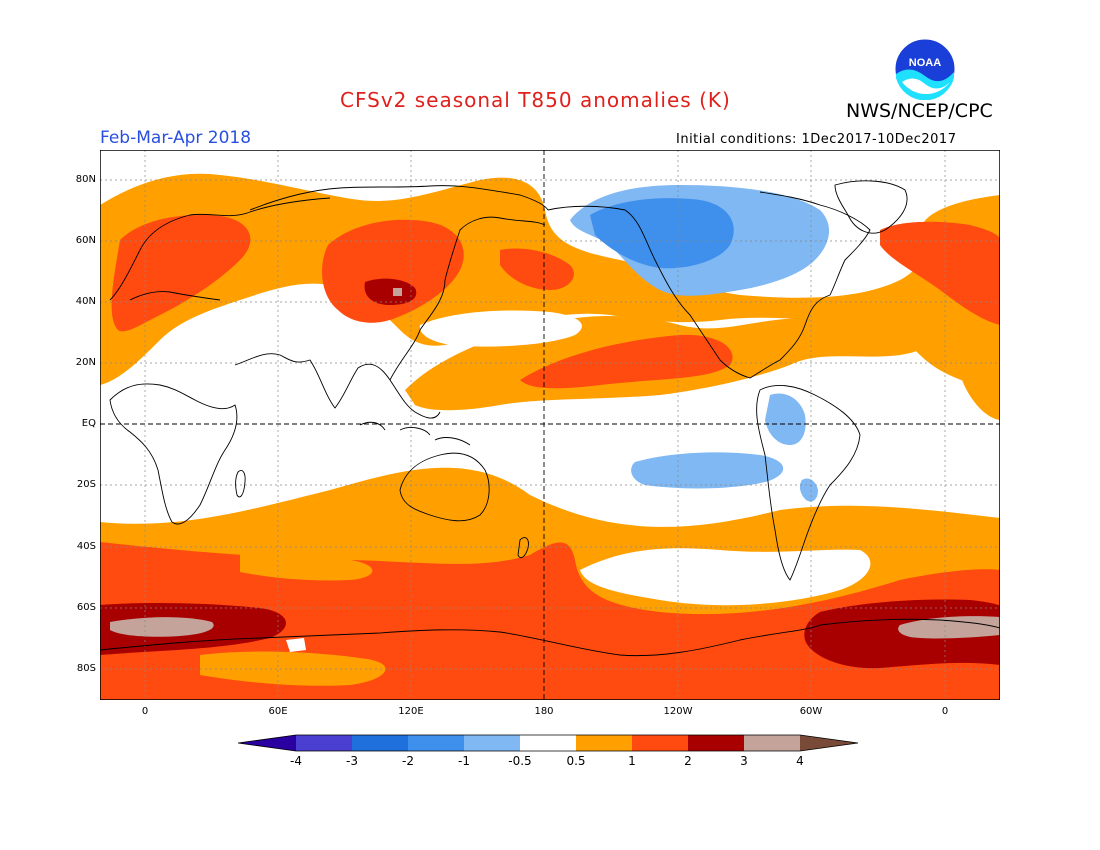 The height and width of the screenshot is (850, 1100). What do you see at coordinates (744, 761) in the screenshot?
I see `colorbar-label: 3` at bounding box center [744, 761].